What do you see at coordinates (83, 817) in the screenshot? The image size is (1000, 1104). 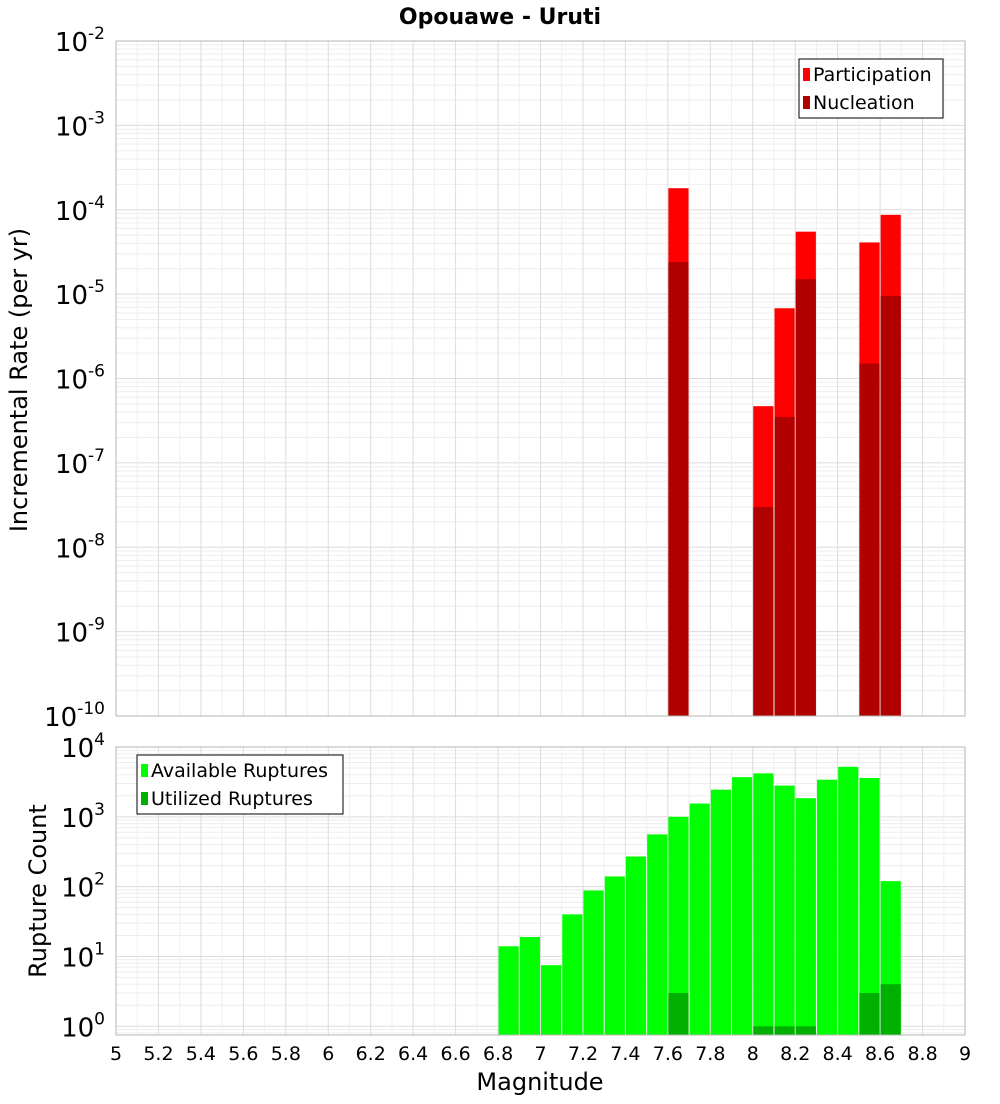 I see `y-tick-label: 10³` at bounding box center [83, 817].